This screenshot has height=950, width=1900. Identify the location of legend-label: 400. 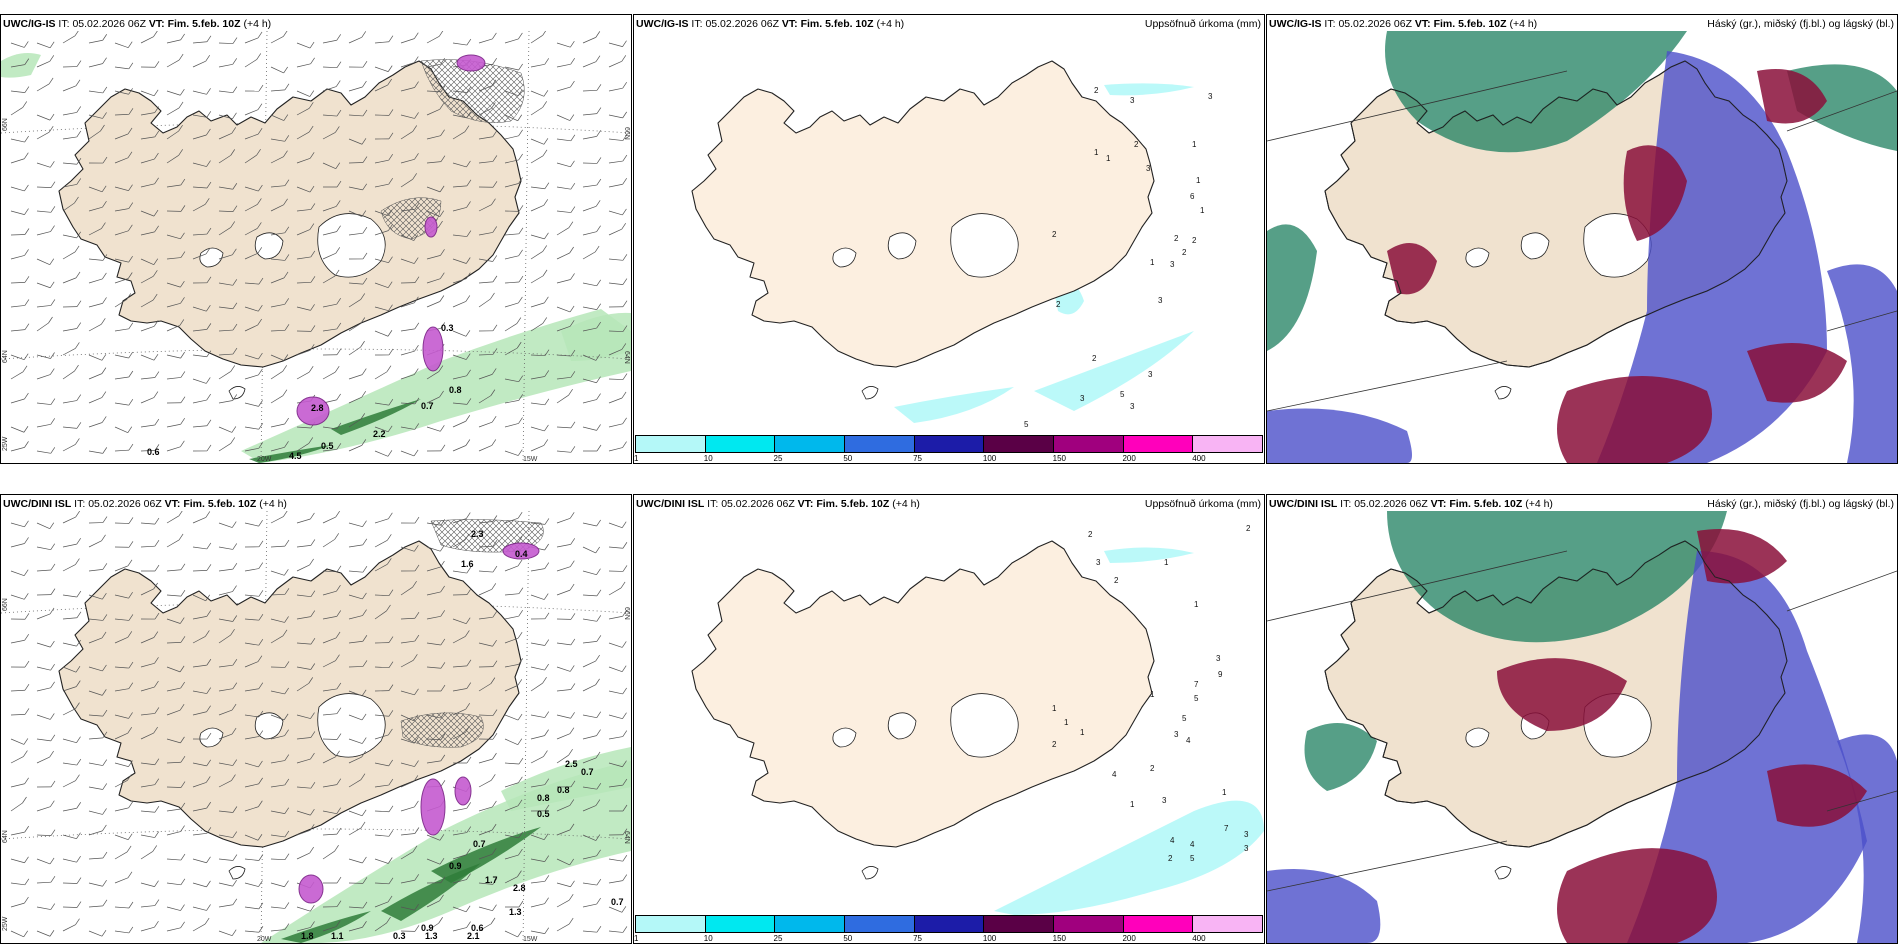
(1199, 458).